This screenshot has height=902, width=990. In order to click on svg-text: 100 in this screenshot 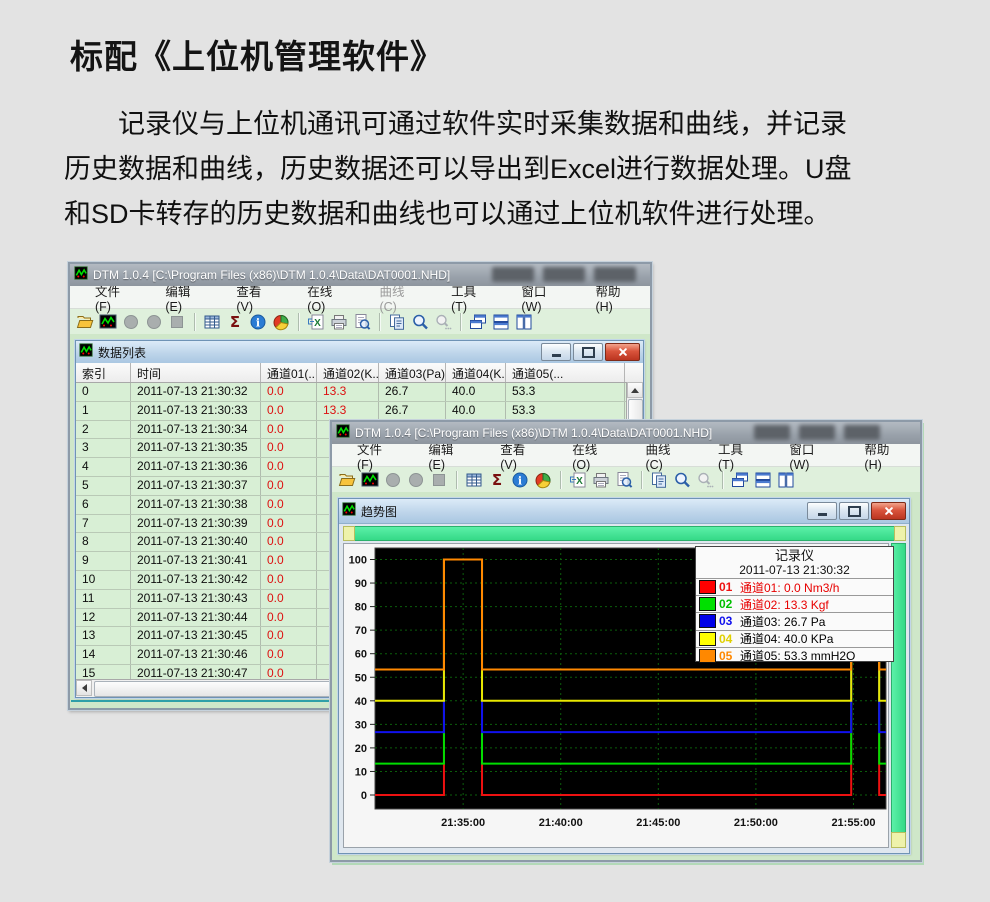, I will do `click(358, 561)`.